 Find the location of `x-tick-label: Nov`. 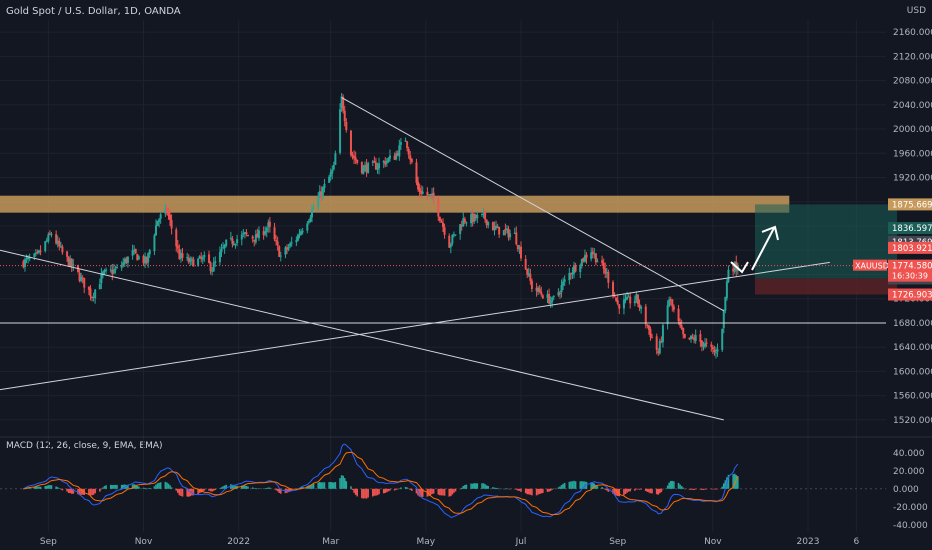

x-tick-label: Nov is located at coordinates (713, 542).